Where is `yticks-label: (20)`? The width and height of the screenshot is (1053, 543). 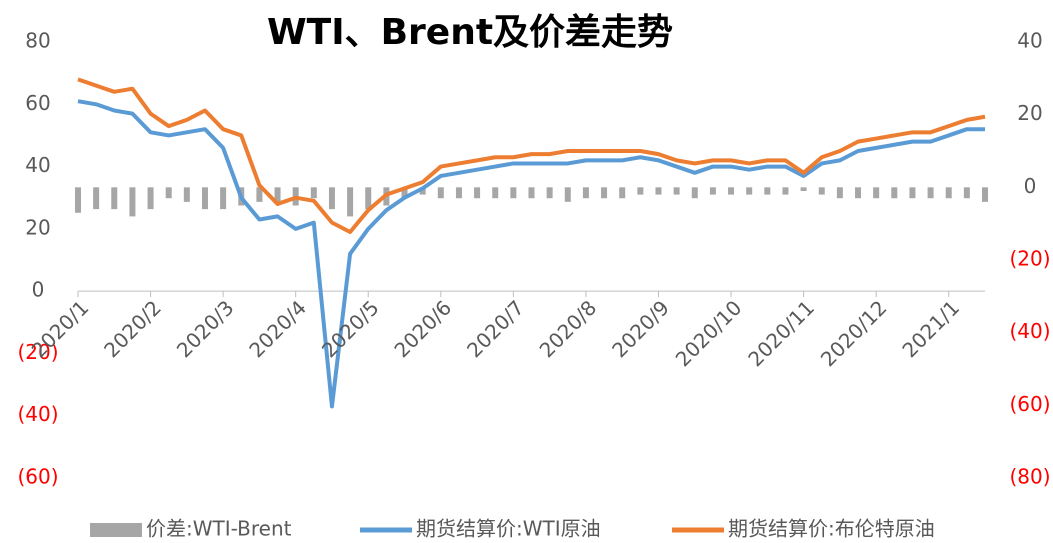
yticks-label: (20) is located at coordinates (37, 352).